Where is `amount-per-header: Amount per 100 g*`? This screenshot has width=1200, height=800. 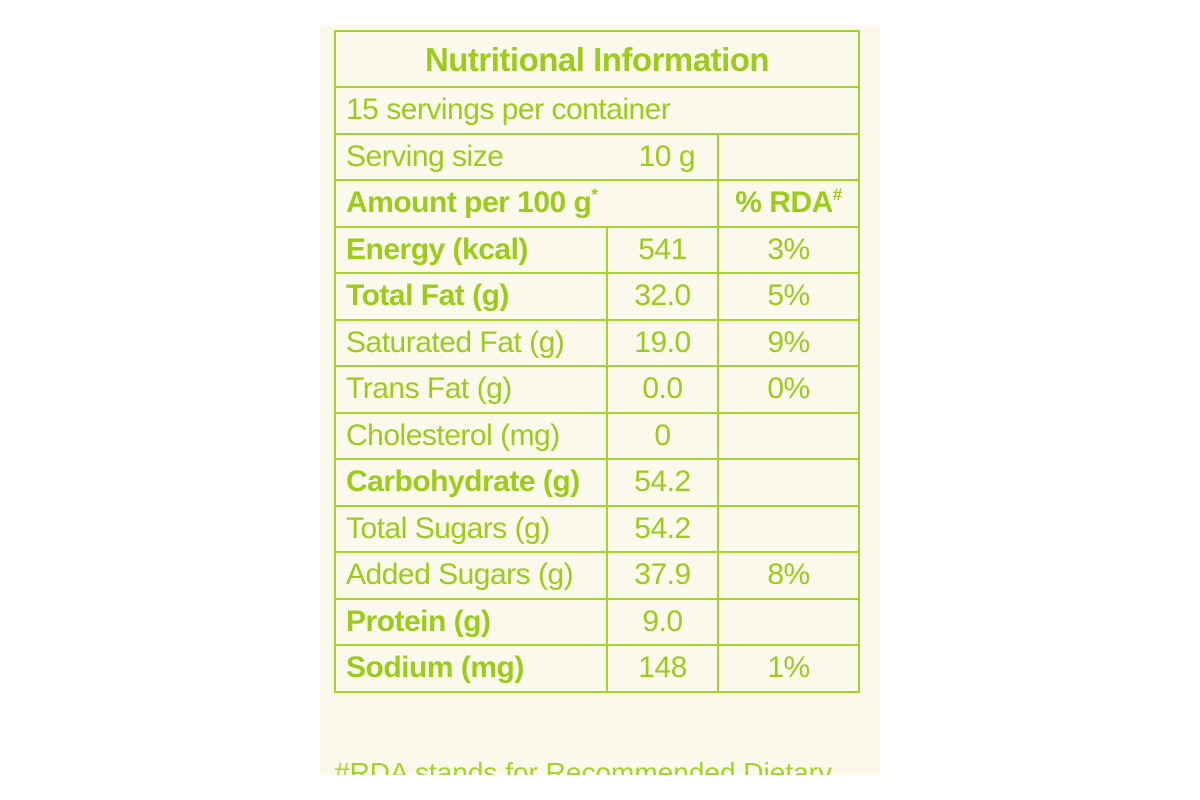
amount-per-header: Amount per 100 g* is located at coordinates (526, 203).